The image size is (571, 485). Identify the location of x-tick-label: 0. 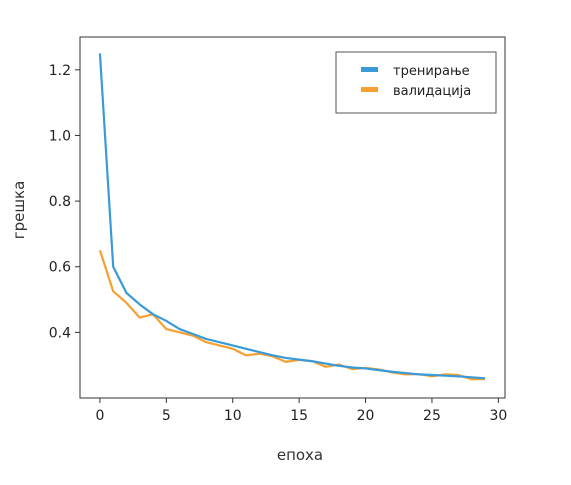
(99, 416).